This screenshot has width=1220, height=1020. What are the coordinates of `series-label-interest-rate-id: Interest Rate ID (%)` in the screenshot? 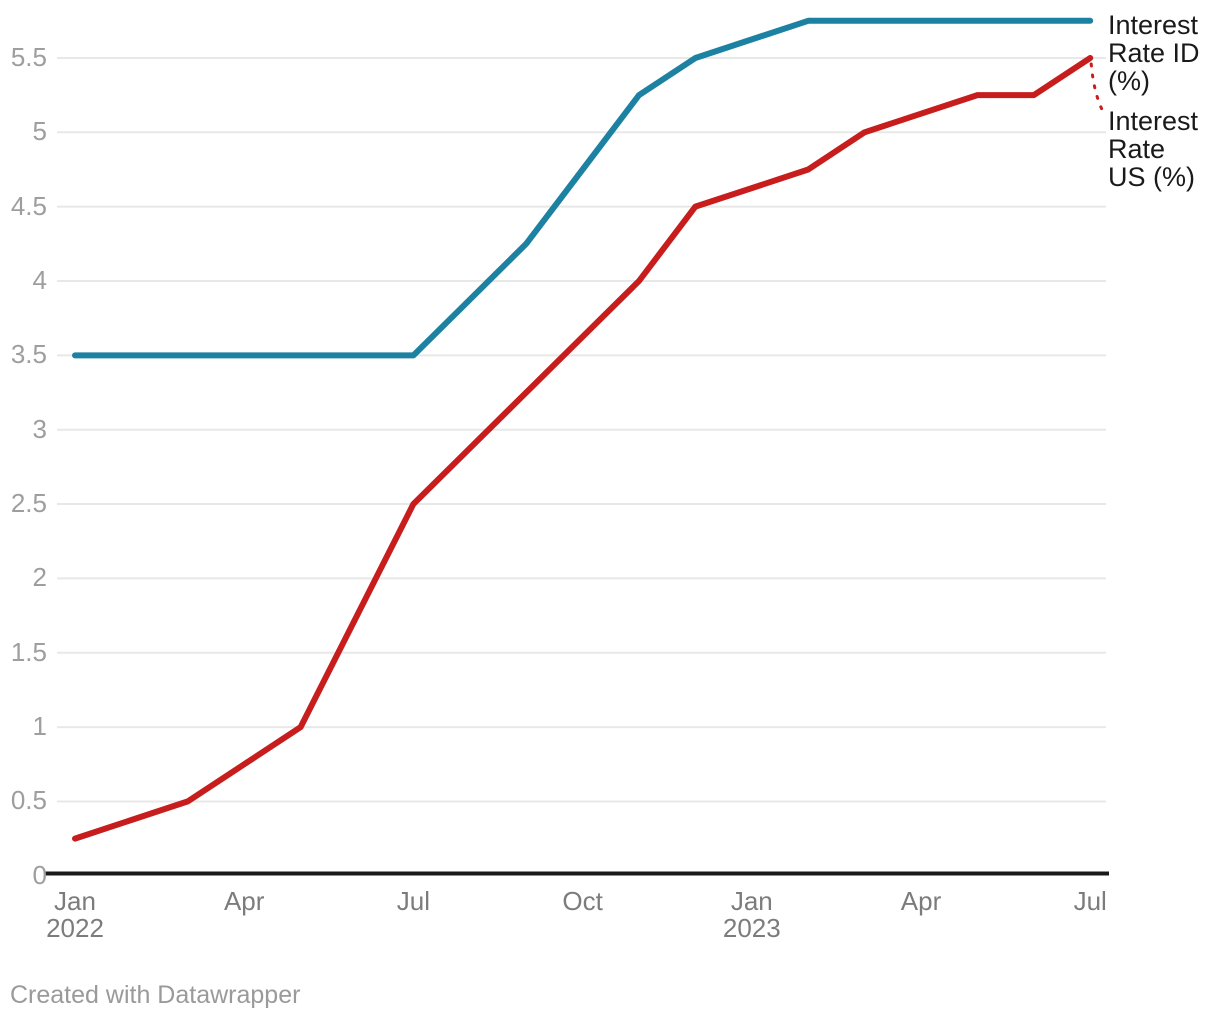 It's located at (1164, 53).